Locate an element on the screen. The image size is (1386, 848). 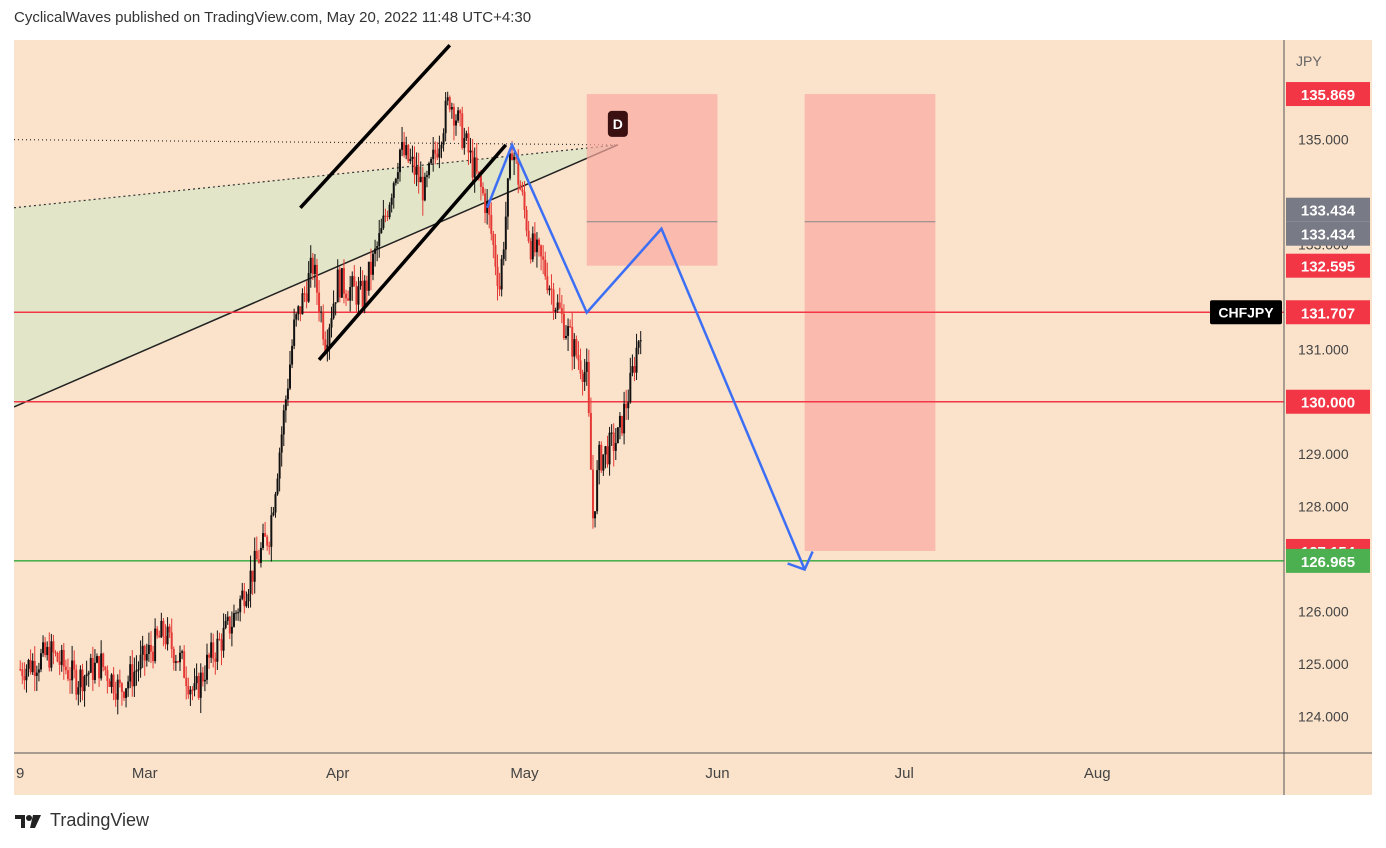
y-tick-label: 126.000 is located at coordinates (1323, 611).